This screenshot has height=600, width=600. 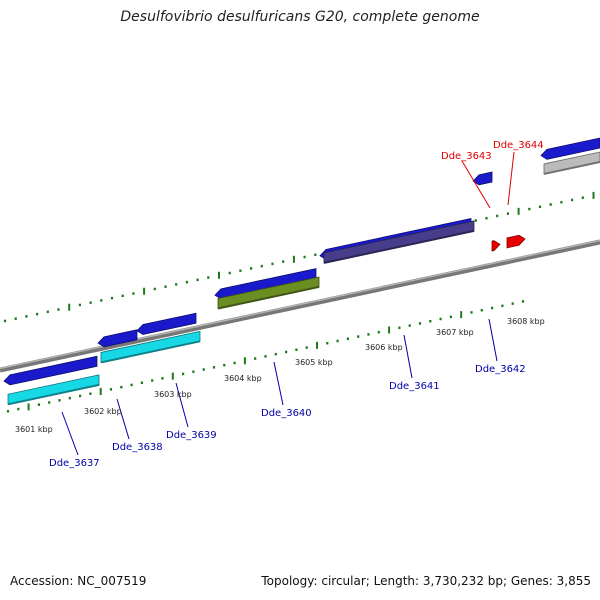 What do you see at coordinates (34, 429) in the screenshot?
I see `scale-label: 3601 kbp` at bounding box center [34, 429].